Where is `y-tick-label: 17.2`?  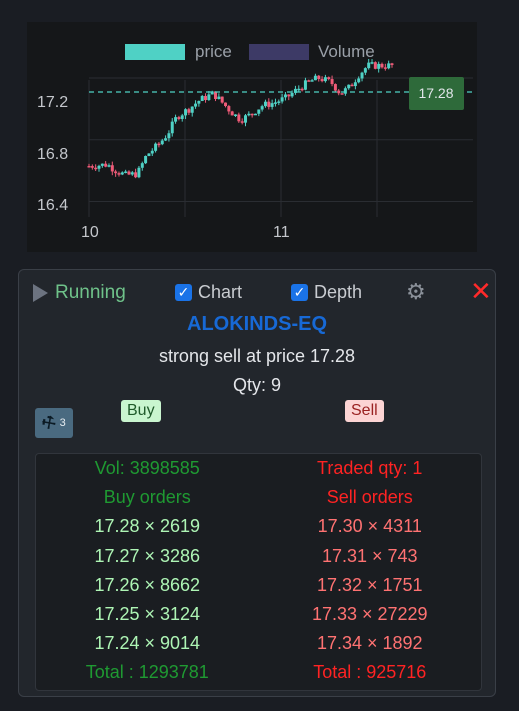 y-tick-label: 17.2 is located at coordinates (52, 102).